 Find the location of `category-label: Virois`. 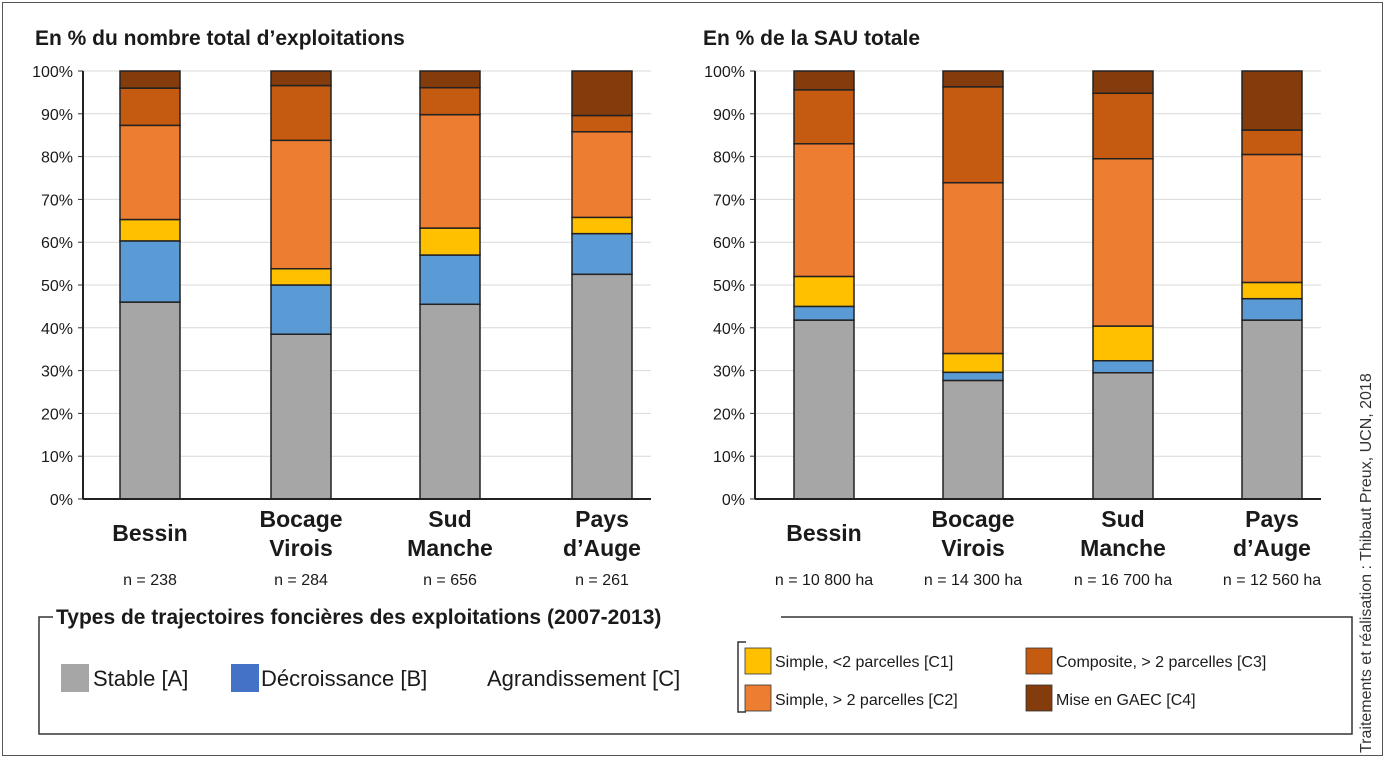

category-label: Virois is located at coordinates (973, 548).